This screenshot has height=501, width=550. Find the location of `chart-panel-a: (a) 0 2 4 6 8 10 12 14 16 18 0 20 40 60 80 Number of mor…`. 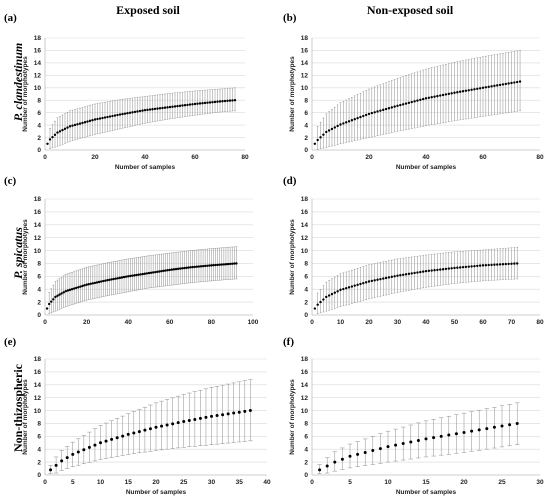

chart-panel-a: (a) 0 2 4 6 8 10 12 14 16 18 0 20 40 60 80 Number of mor… is located at coordinates (126, 91).